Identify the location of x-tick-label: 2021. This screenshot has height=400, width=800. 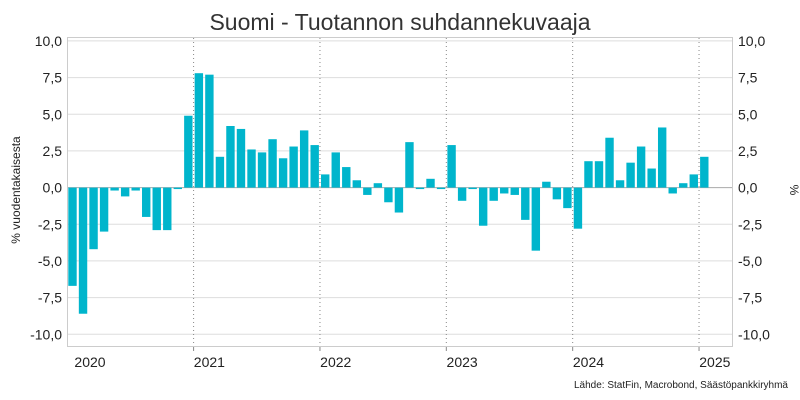
(209, 362).